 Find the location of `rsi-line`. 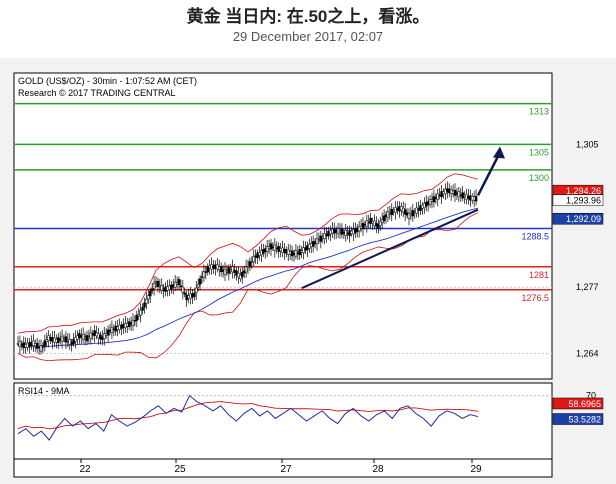

rsi-line is located at coordinates (248, 417).